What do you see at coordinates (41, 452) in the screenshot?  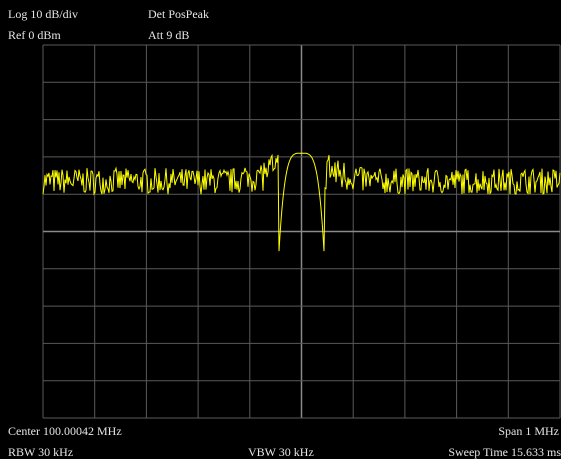 I see `rbw-label: RBW 30 kHz` at bounding box center [41, 452].